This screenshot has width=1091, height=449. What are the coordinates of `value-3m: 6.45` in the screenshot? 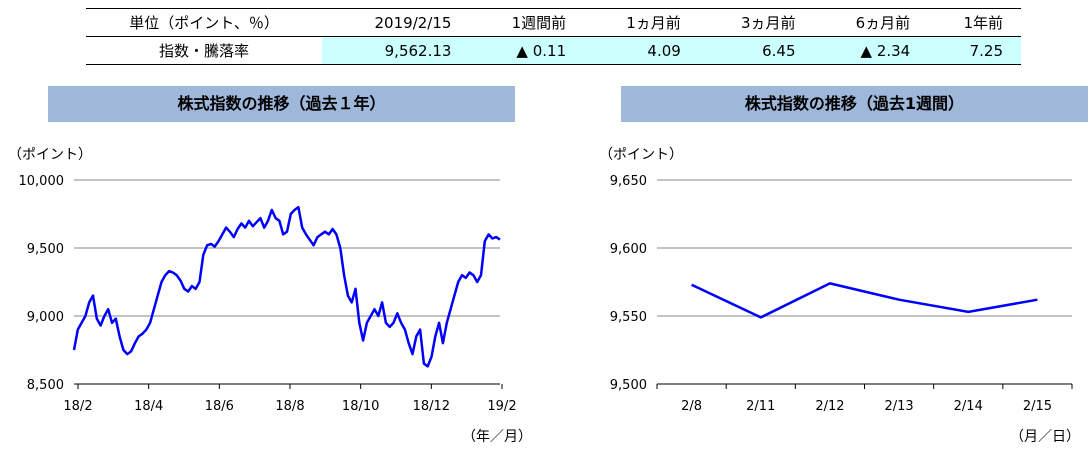 It's located at (756, 50).